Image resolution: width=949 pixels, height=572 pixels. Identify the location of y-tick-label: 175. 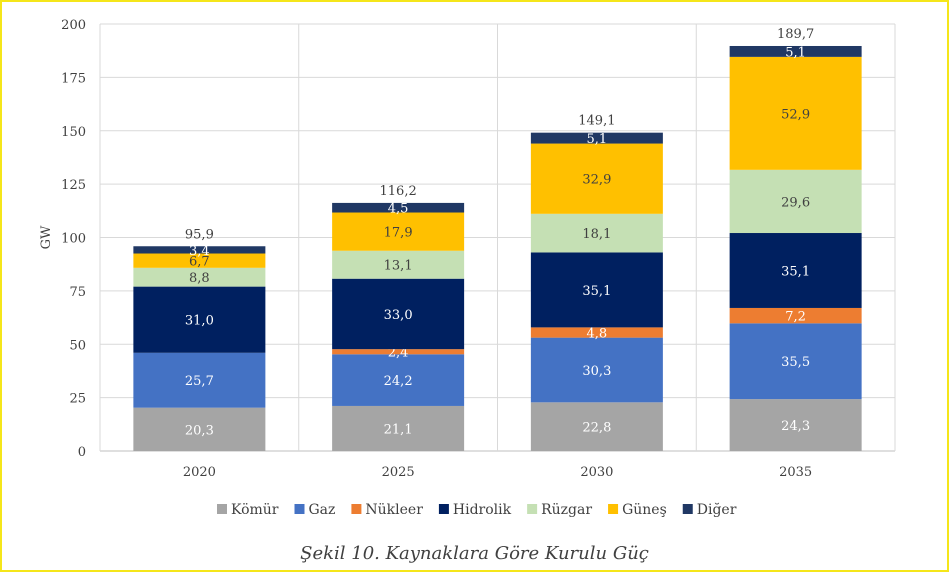
(73, 78).